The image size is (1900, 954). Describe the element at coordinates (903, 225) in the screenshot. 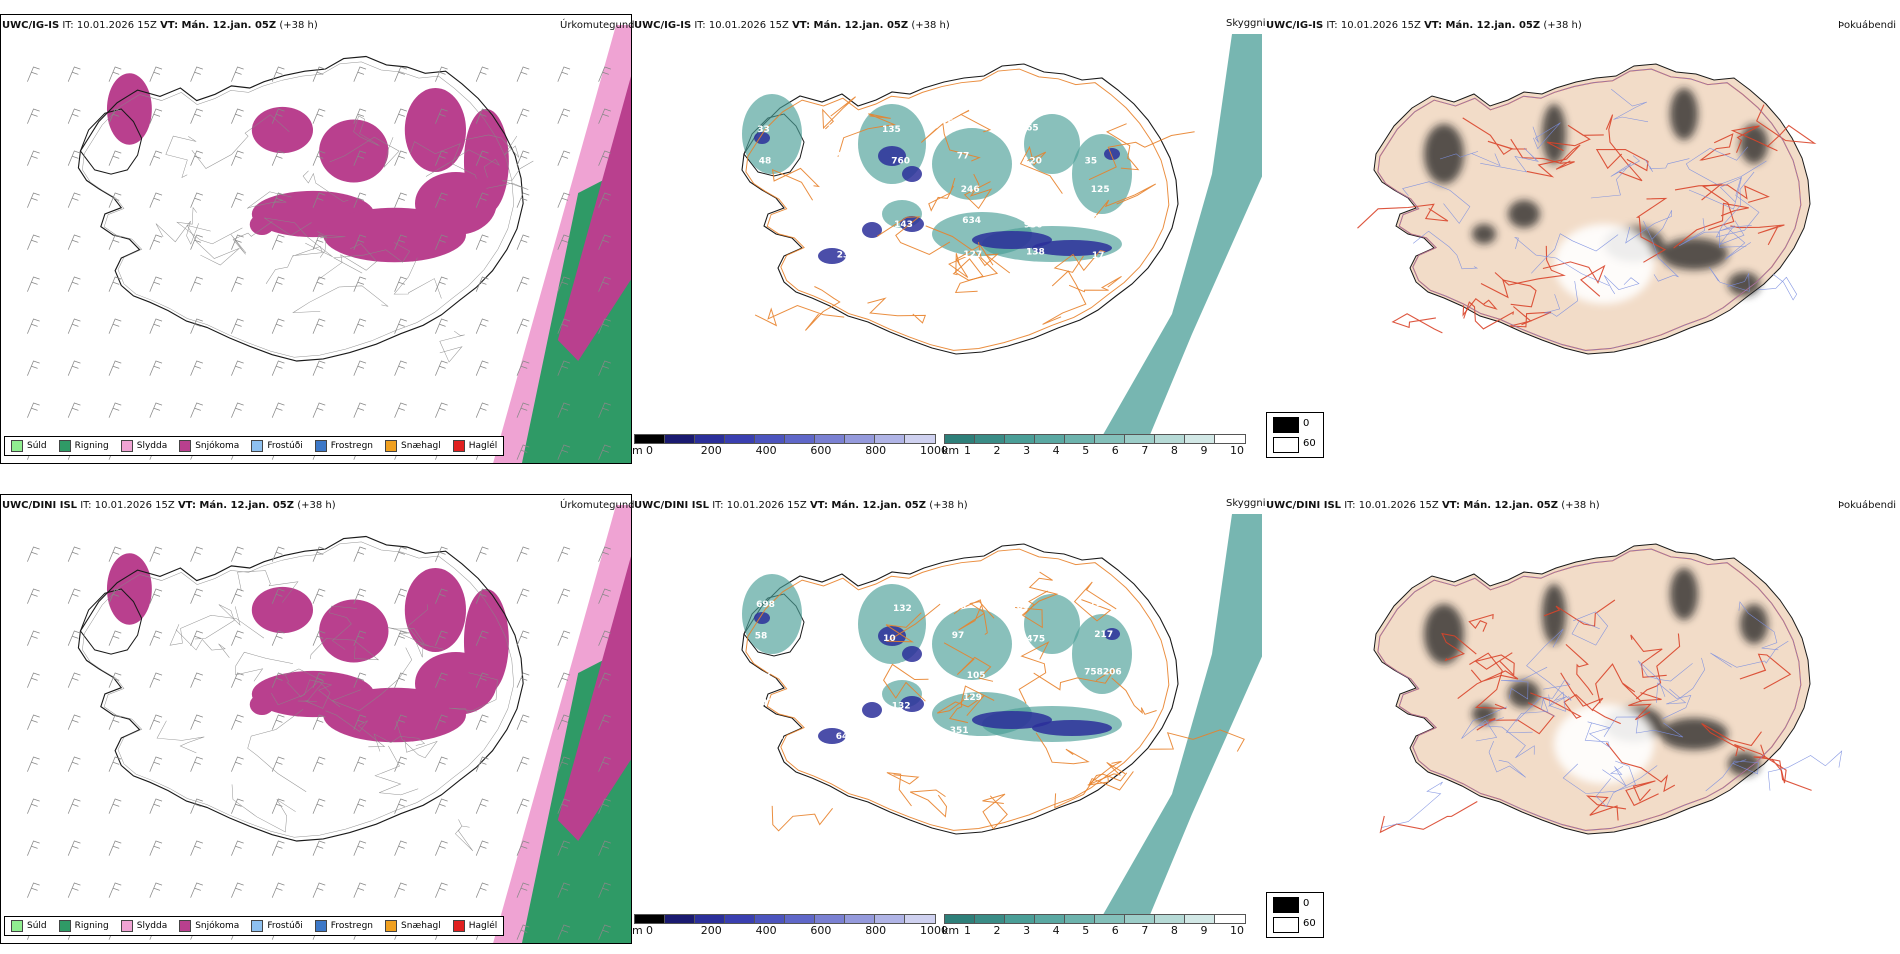

I see `cloud-base-label: 143` at that location.